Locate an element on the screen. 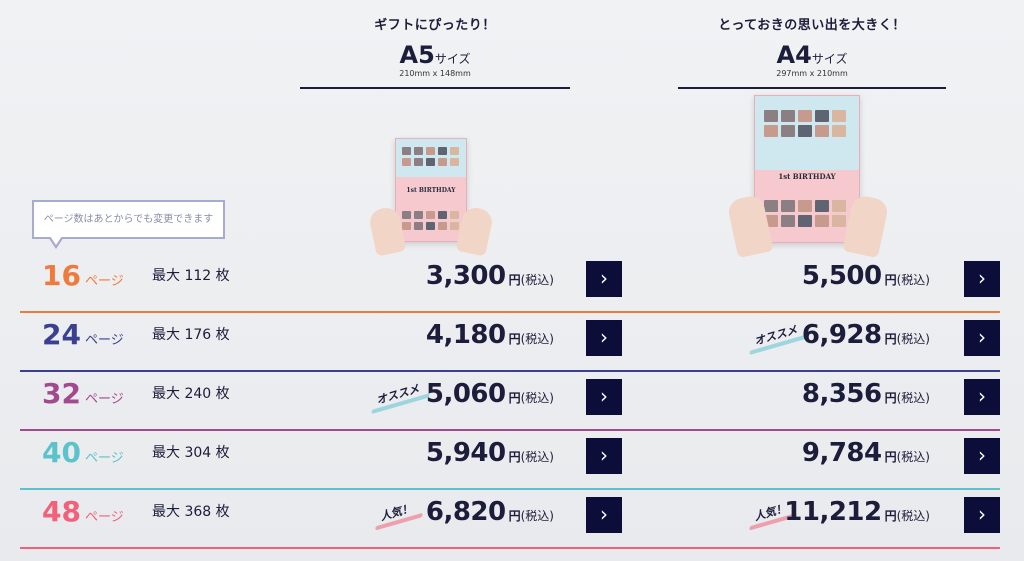 The image size is (1024, 561). max-photos: 最大 240 枚 is located at coordinates (191, 394).